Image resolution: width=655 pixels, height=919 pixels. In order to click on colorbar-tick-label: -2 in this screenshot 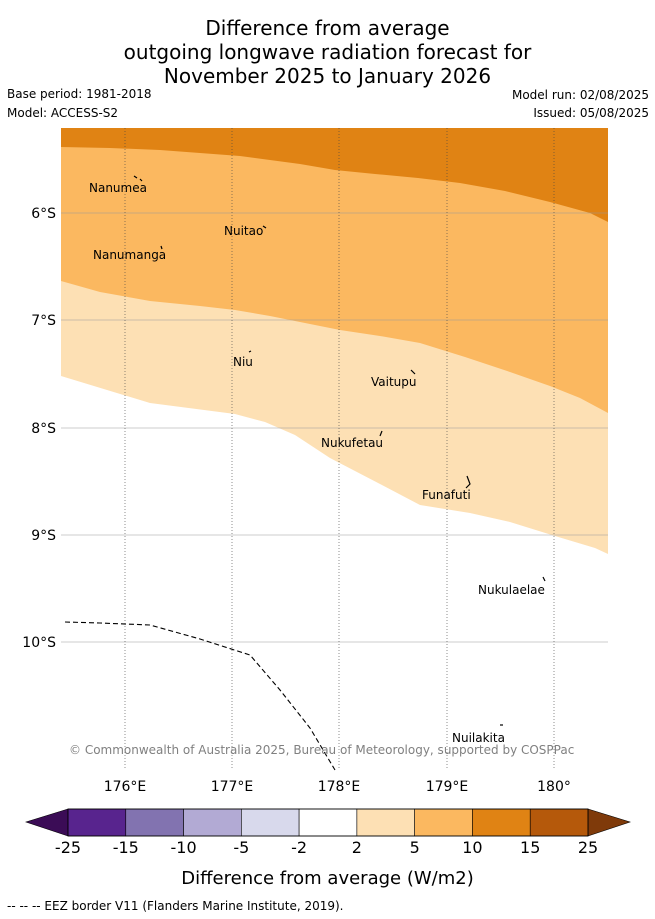, I will do `click(299, 847)`.